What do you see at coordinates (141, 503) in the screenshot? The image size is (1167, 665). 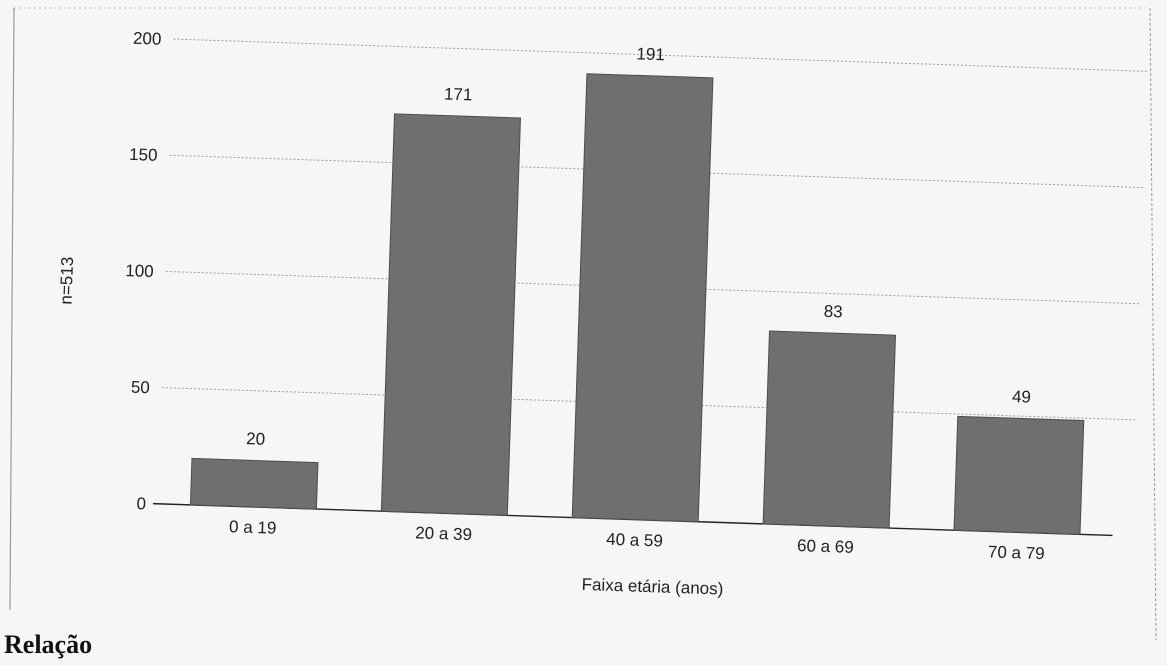 I see `y-tick-label: 0` at bounding box center [141, 503].